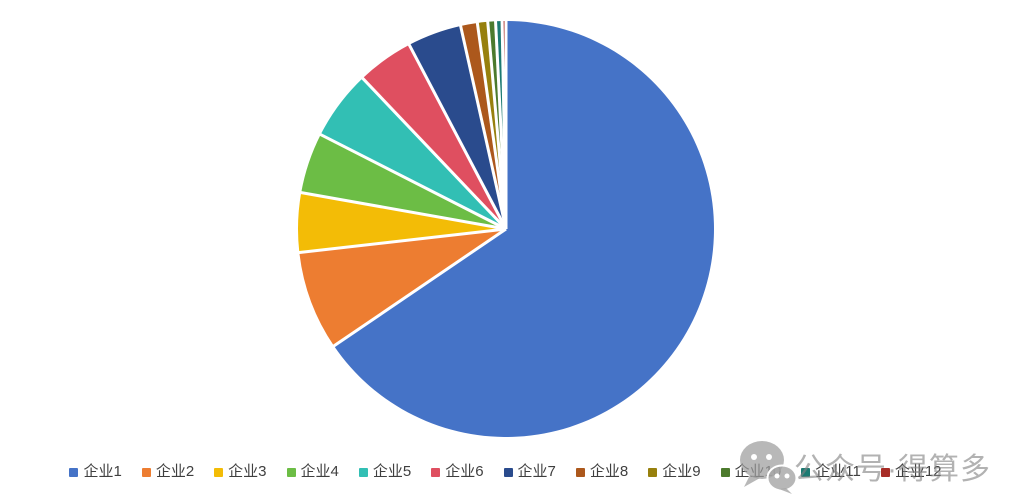 The width and height of the screenshot is (1011, 504). Describe the element at coordinates (392, 471) in the screenshot. I see `legend-item-label: 企业5` at that location.